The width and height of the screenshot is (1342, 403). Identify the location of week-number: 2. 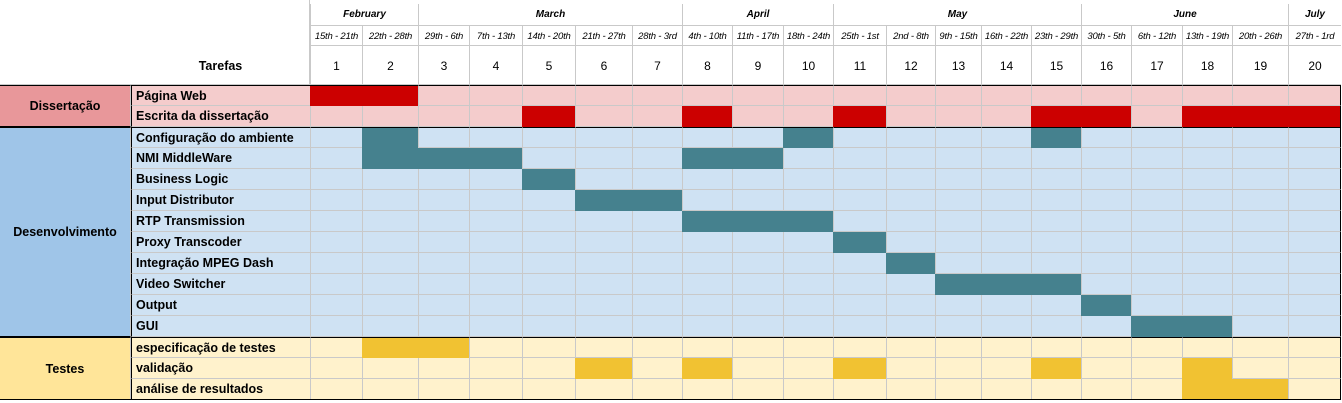
(390, 65).